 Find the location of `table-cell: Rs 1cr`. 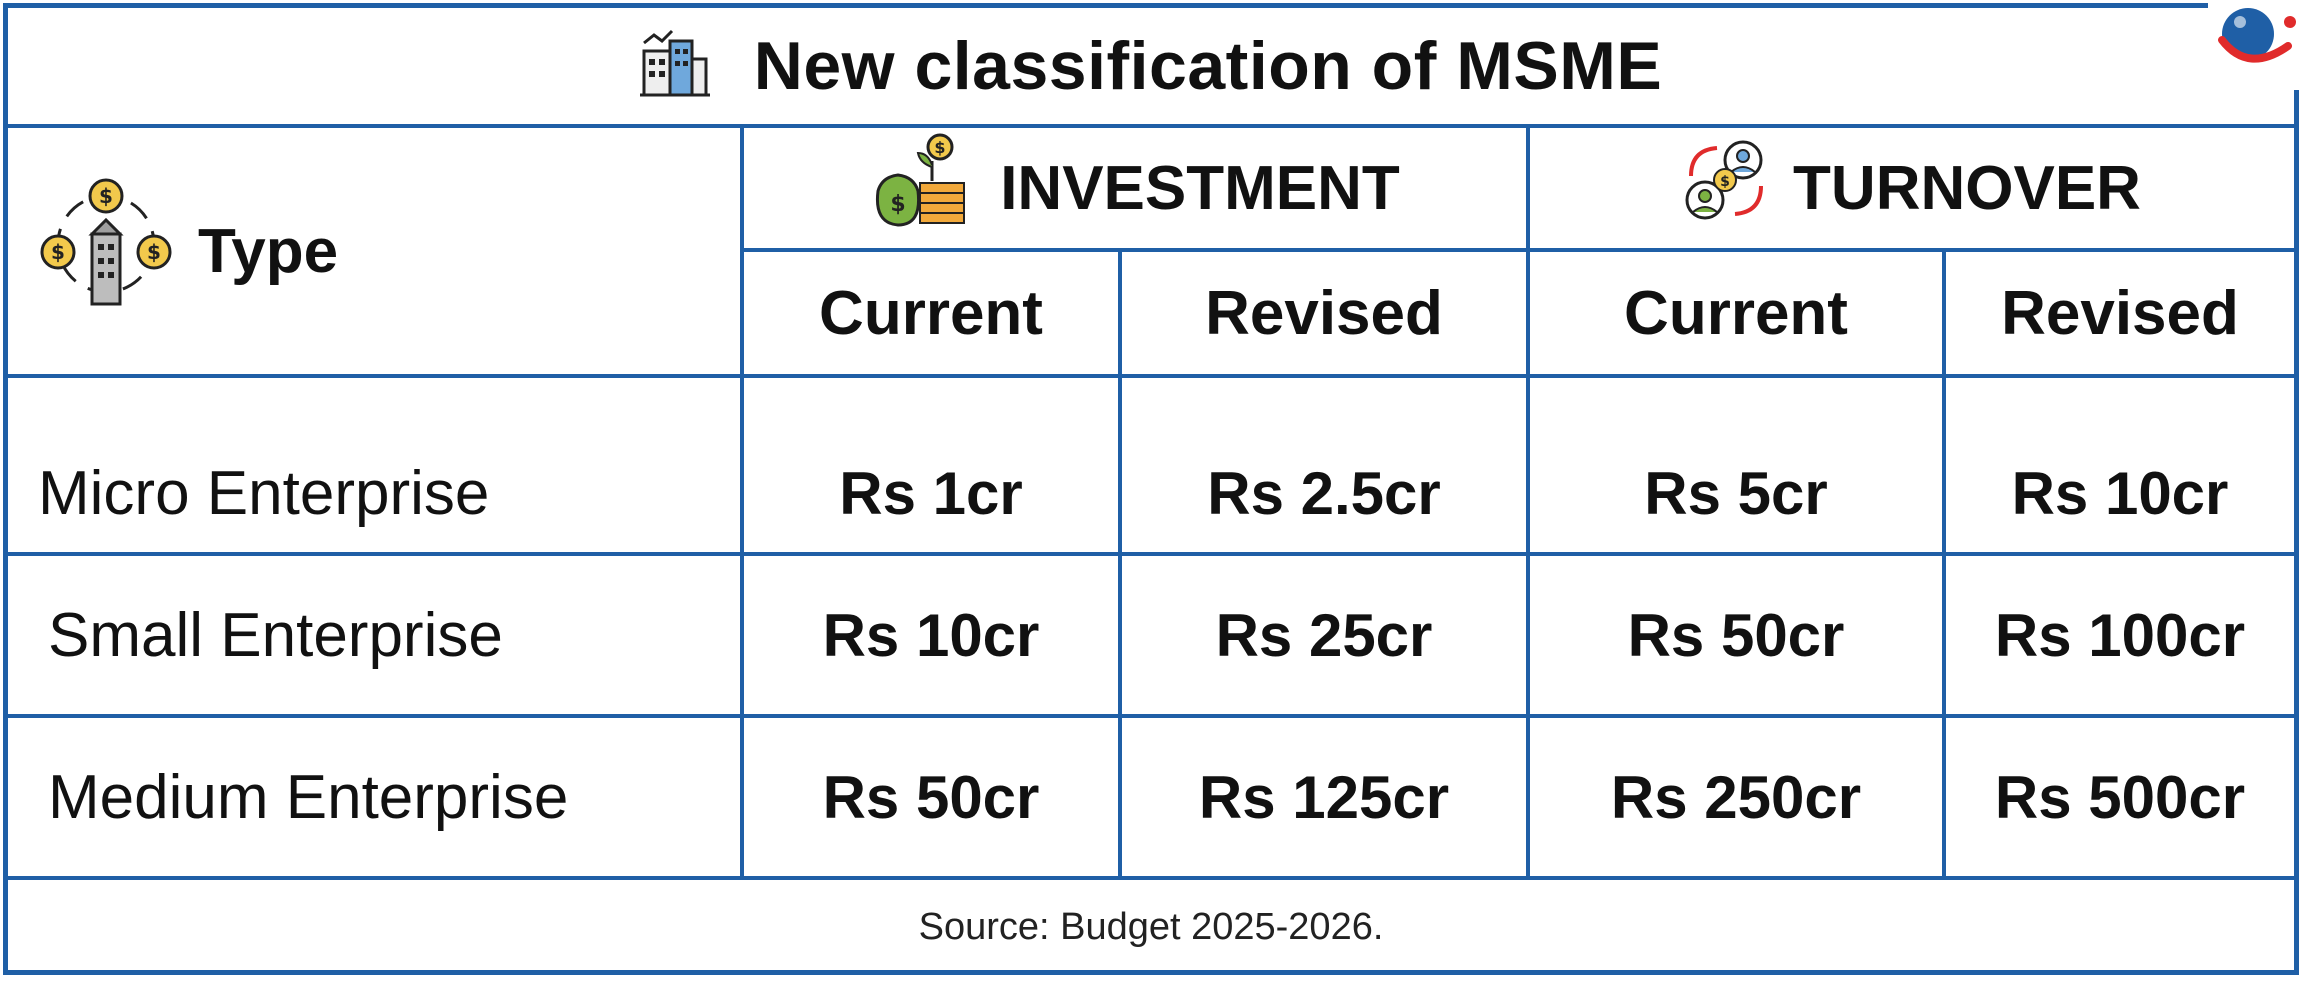

table-cell: Rs 1cr is located at coordinates (931, 493).